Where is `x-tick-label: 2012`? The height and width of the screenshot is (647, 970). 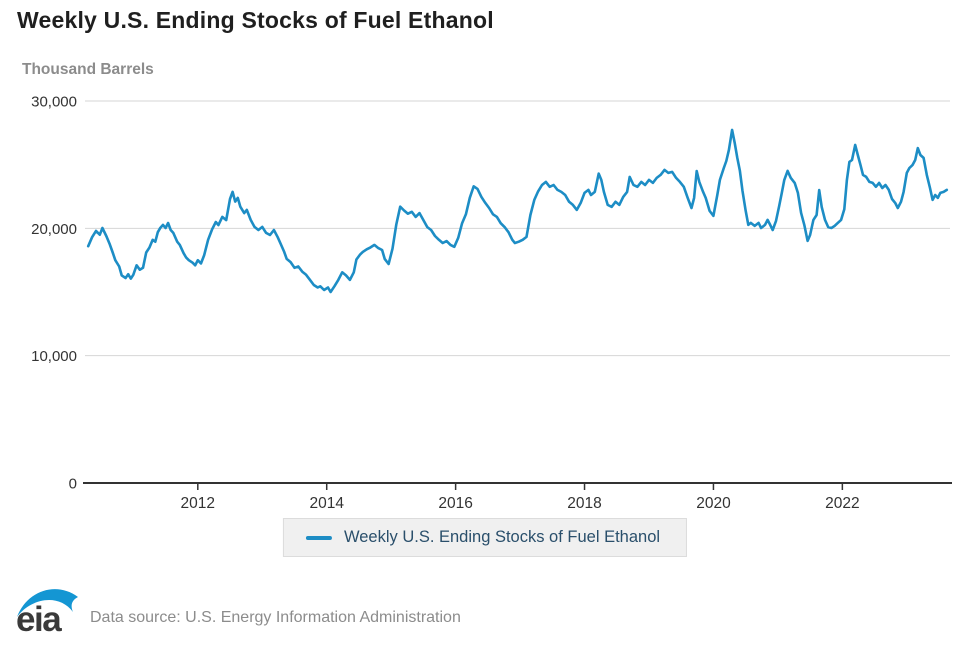 x-tick-label: 2012 is located at coordinates (198, 503).